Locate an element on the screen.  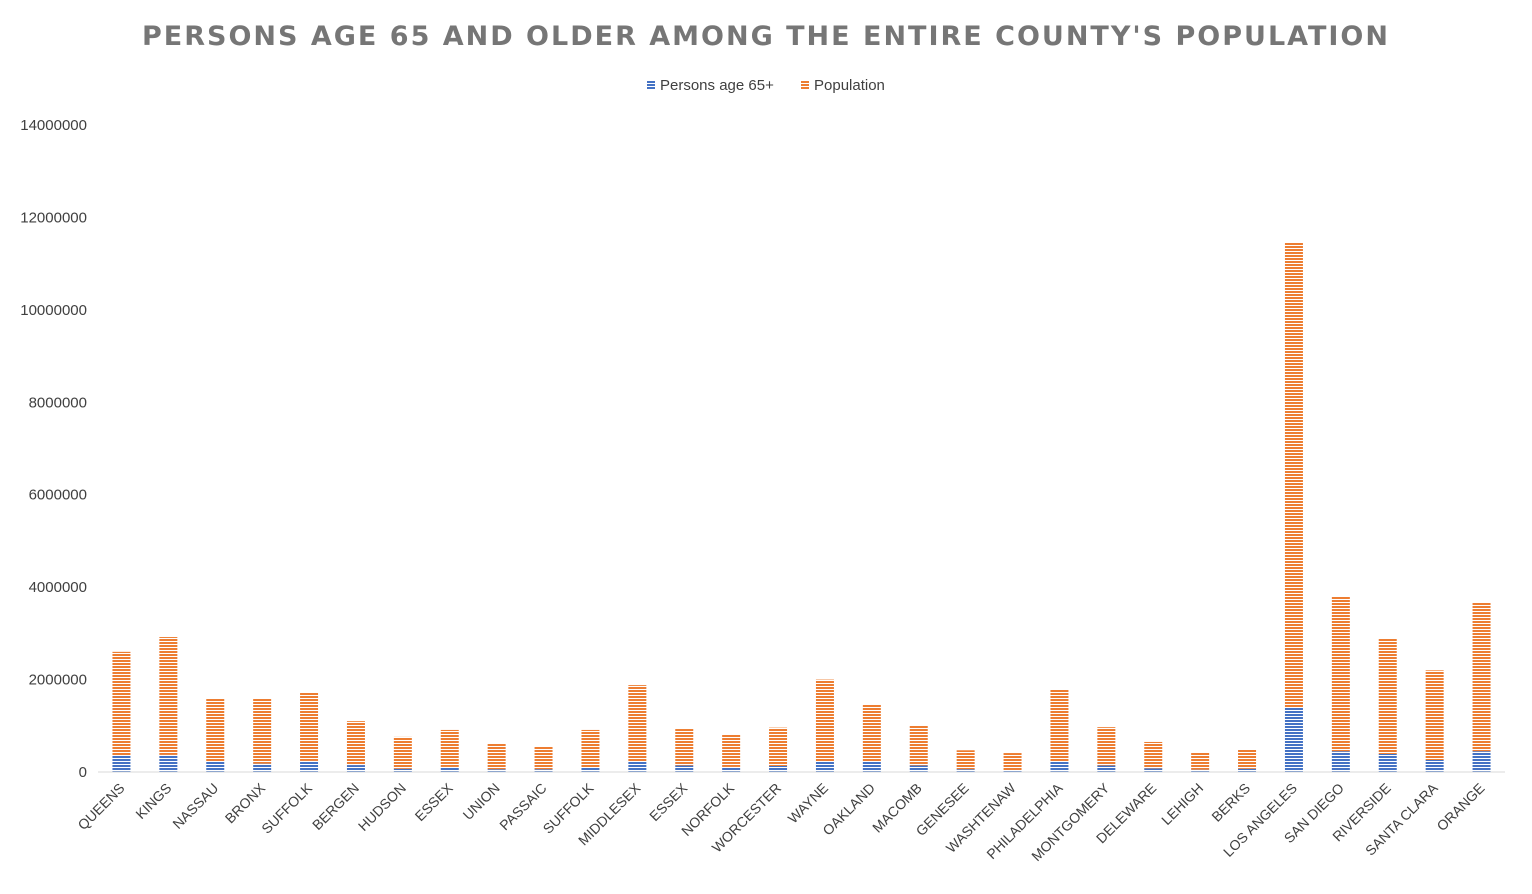
x-category-label: UNION is located at coordinates (481, 801).